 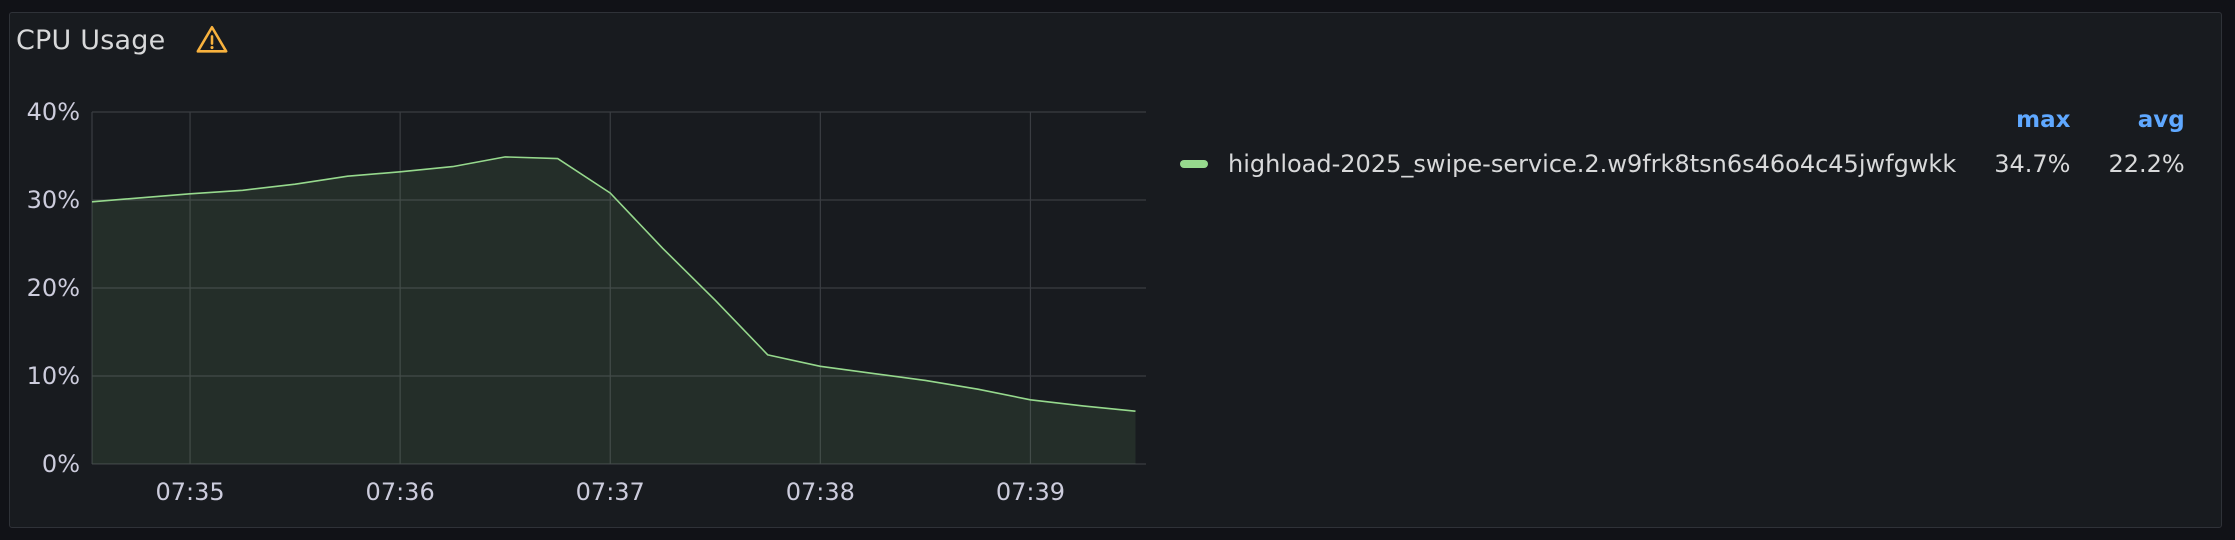 I want to click on x-tick-label: 07:37, so click(x=610, y=492).